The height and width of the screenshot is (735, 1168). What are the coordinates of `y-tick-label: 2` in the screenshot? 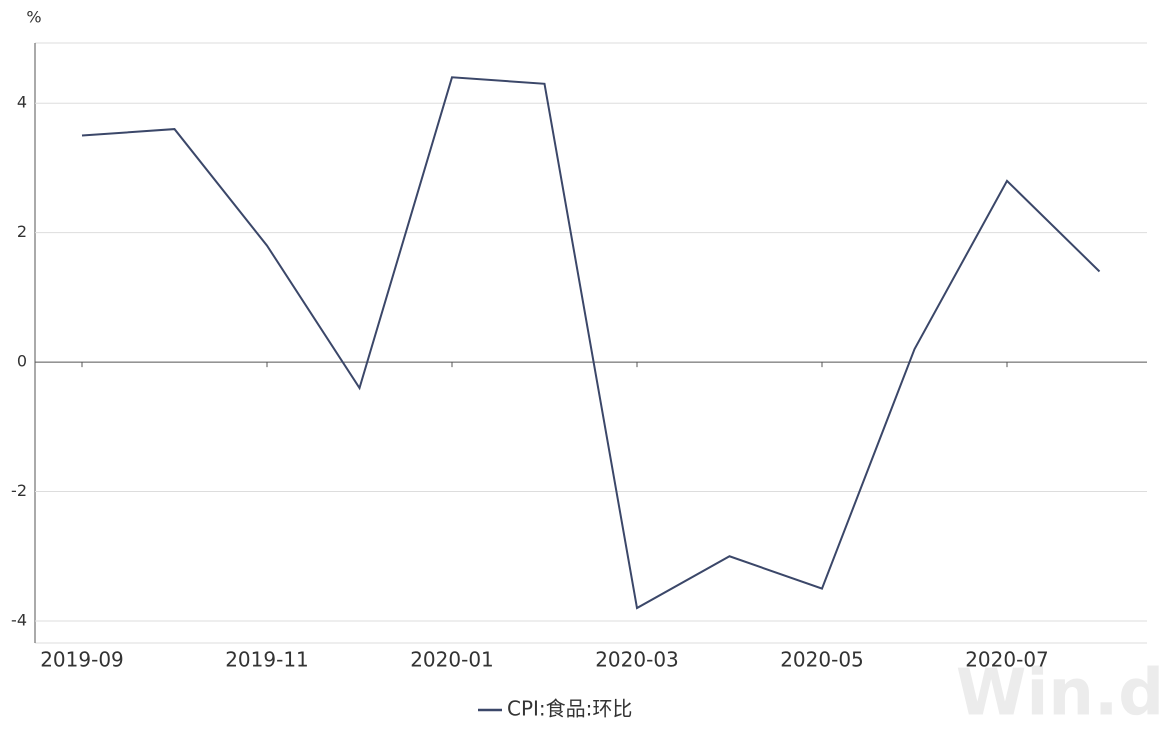 It's located at (22, 231).